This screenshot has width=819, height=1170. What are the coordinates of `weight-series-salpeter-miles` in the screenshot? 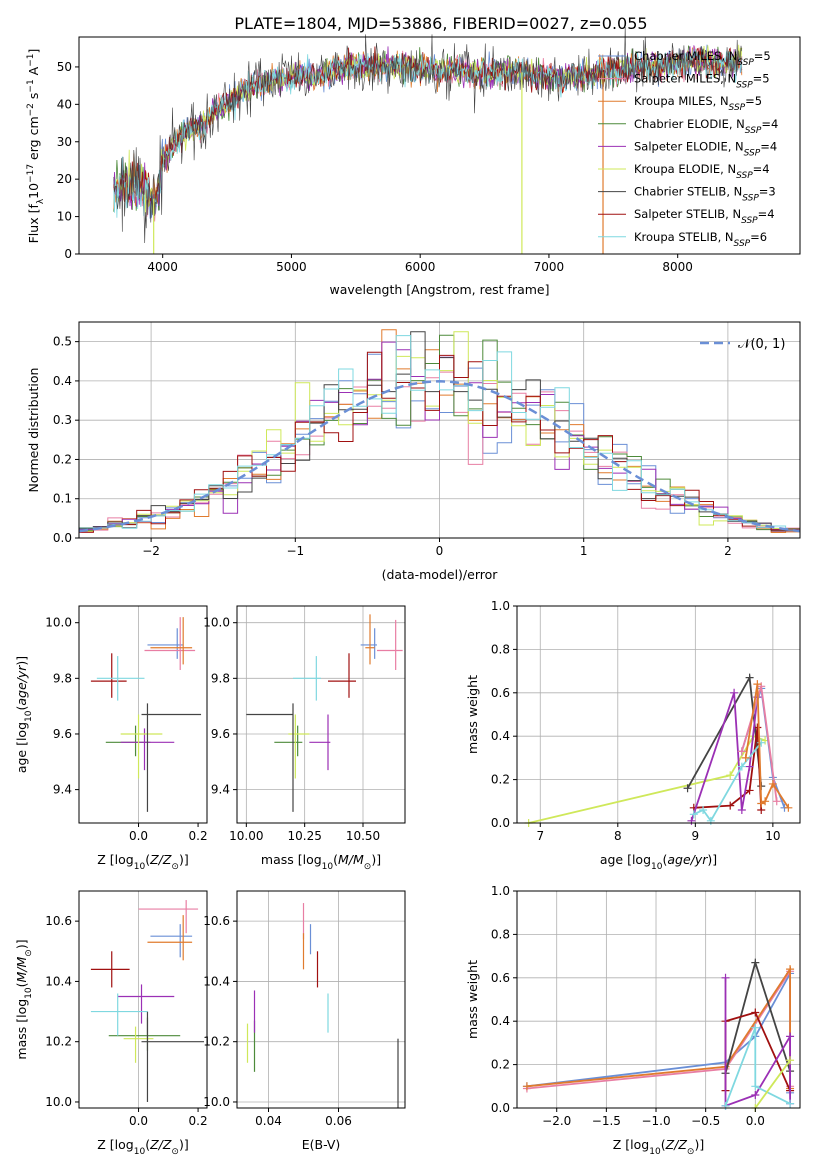 It's located at (759, 744).